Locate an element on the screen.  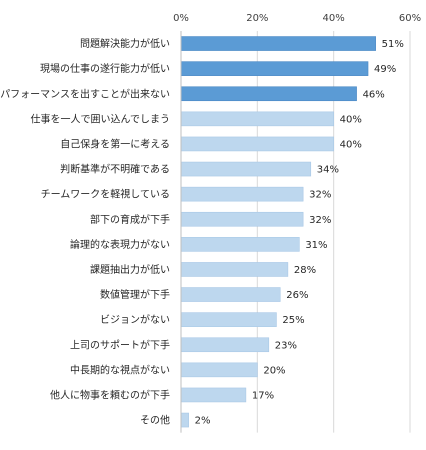
category-label: パフォーマンスを出すことが出来ない is located at coordinates (85, 93).